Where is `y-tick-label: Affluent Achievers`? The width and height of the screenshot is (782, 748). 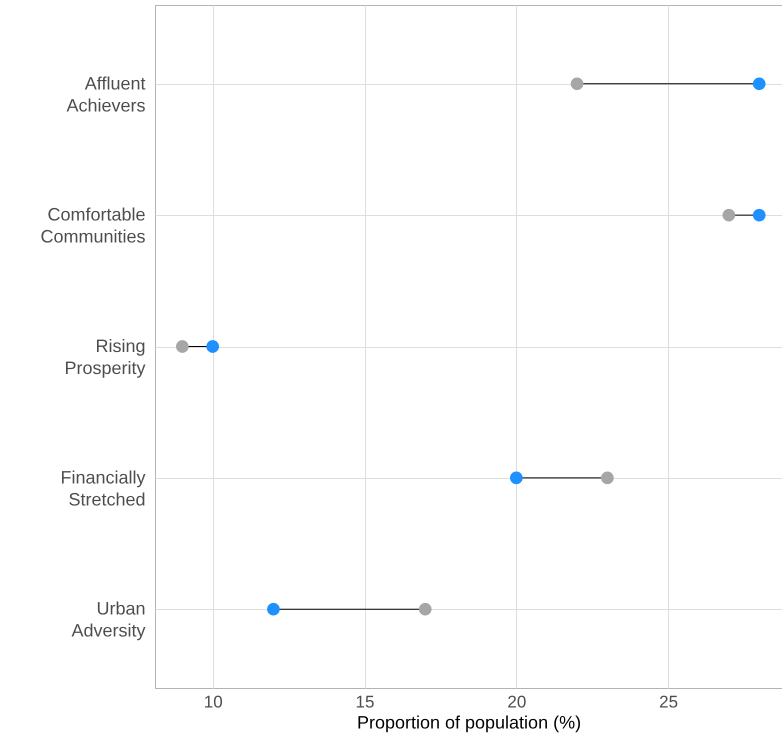
y-tick-label: Affluent Achievers is located at coordinates (106, 94).